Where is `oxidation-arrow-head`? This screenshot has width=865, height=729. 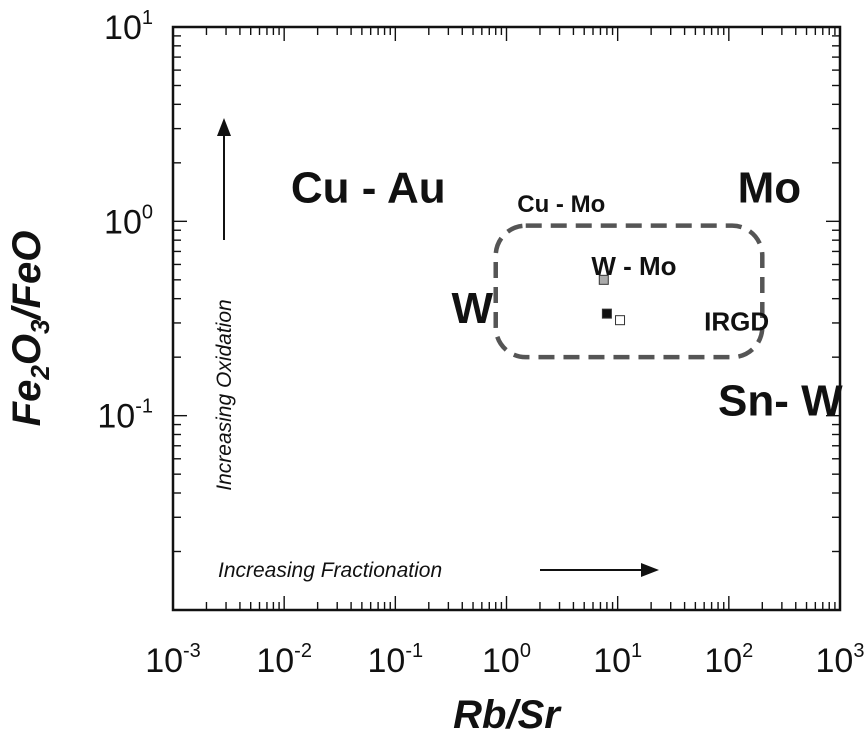 oxidation-arrow-head is located at coordinates (224, 127).